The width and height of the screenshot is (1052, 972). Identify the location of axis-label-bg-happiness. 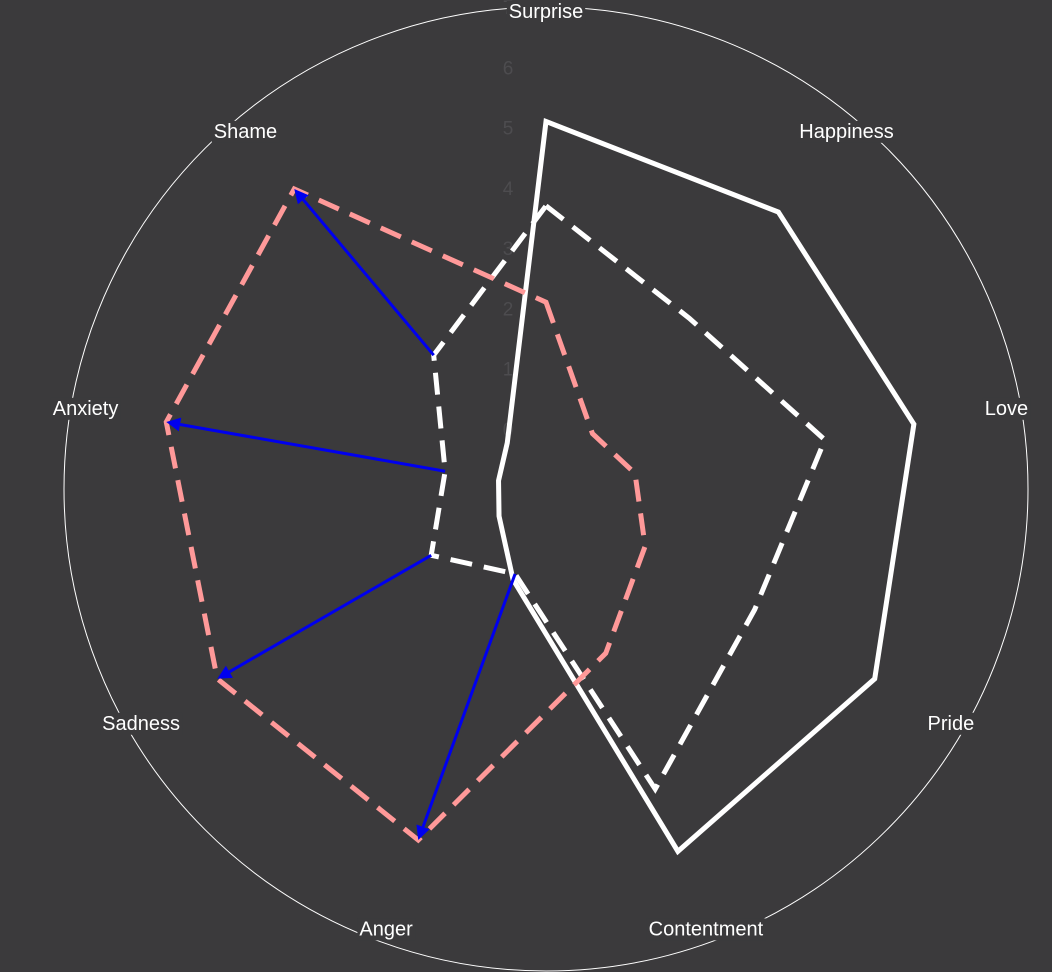
(846, 131).